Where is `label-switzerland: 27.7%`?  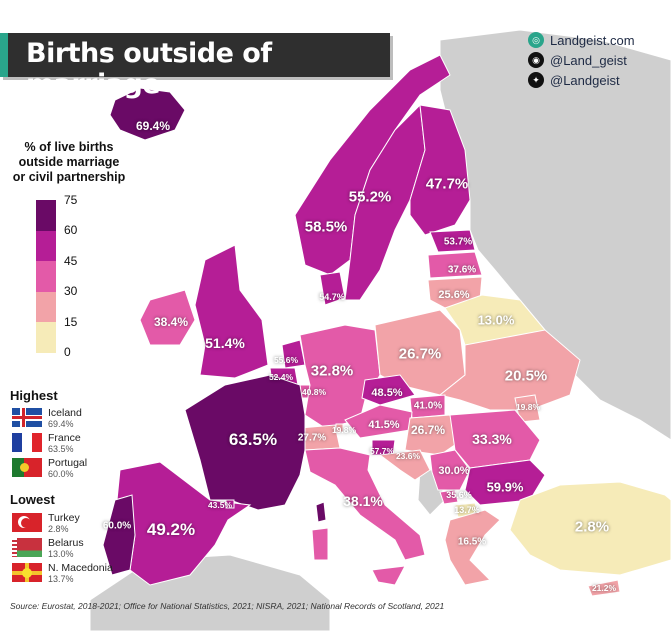 label-switzerland: 27.7% is located at coordinates (312, 438).